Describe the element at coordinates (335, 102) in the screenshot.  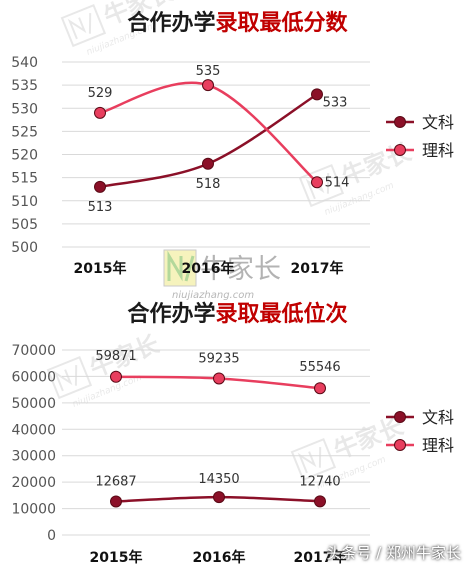
I see `data-label: 533` at that location.